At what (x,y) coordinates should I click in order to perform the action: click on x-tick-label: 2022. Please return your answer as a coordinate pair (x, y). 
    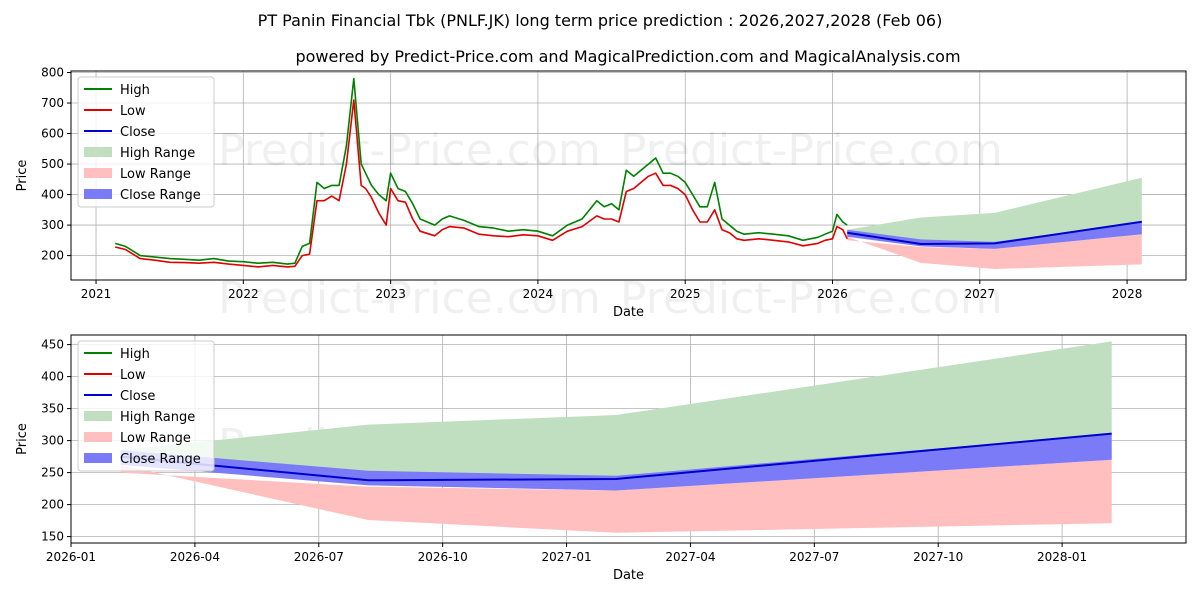
    Looking at the image, I should click on (243, 294).